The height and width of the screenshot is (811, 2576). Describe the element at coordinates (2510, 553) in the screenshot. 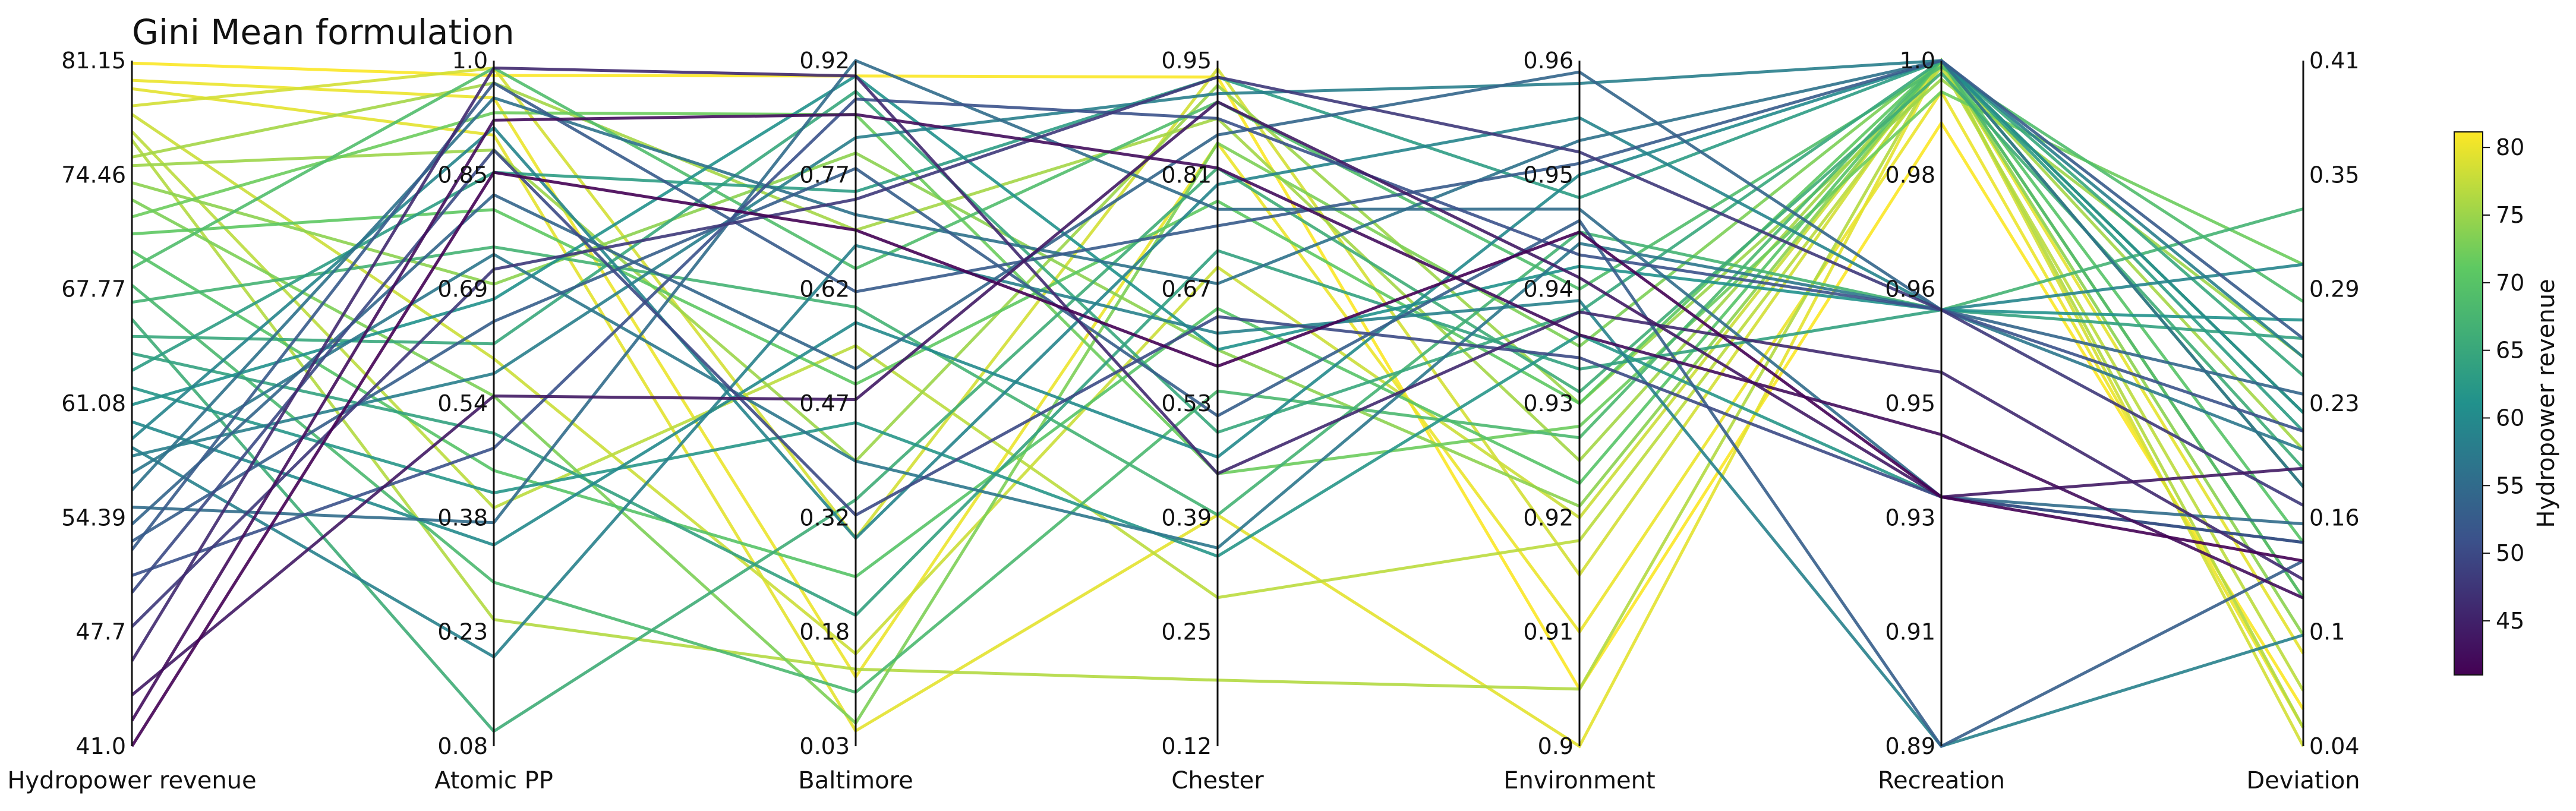

I see `colorbar-tick-label: 50` at that location.